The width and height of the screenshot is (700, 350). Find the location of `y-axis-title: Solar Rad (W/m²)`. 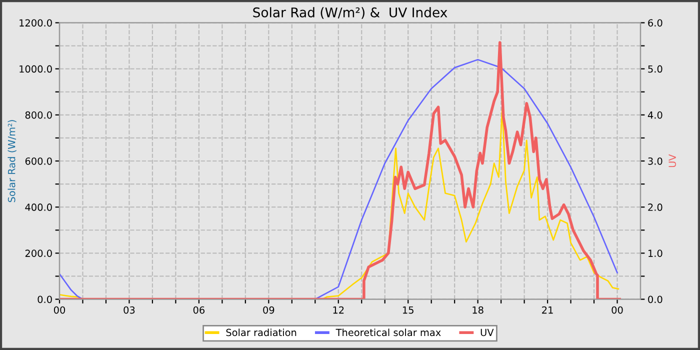

y-axis-title: Solar Rad (W/m²) is located at coordinates (12, 161).